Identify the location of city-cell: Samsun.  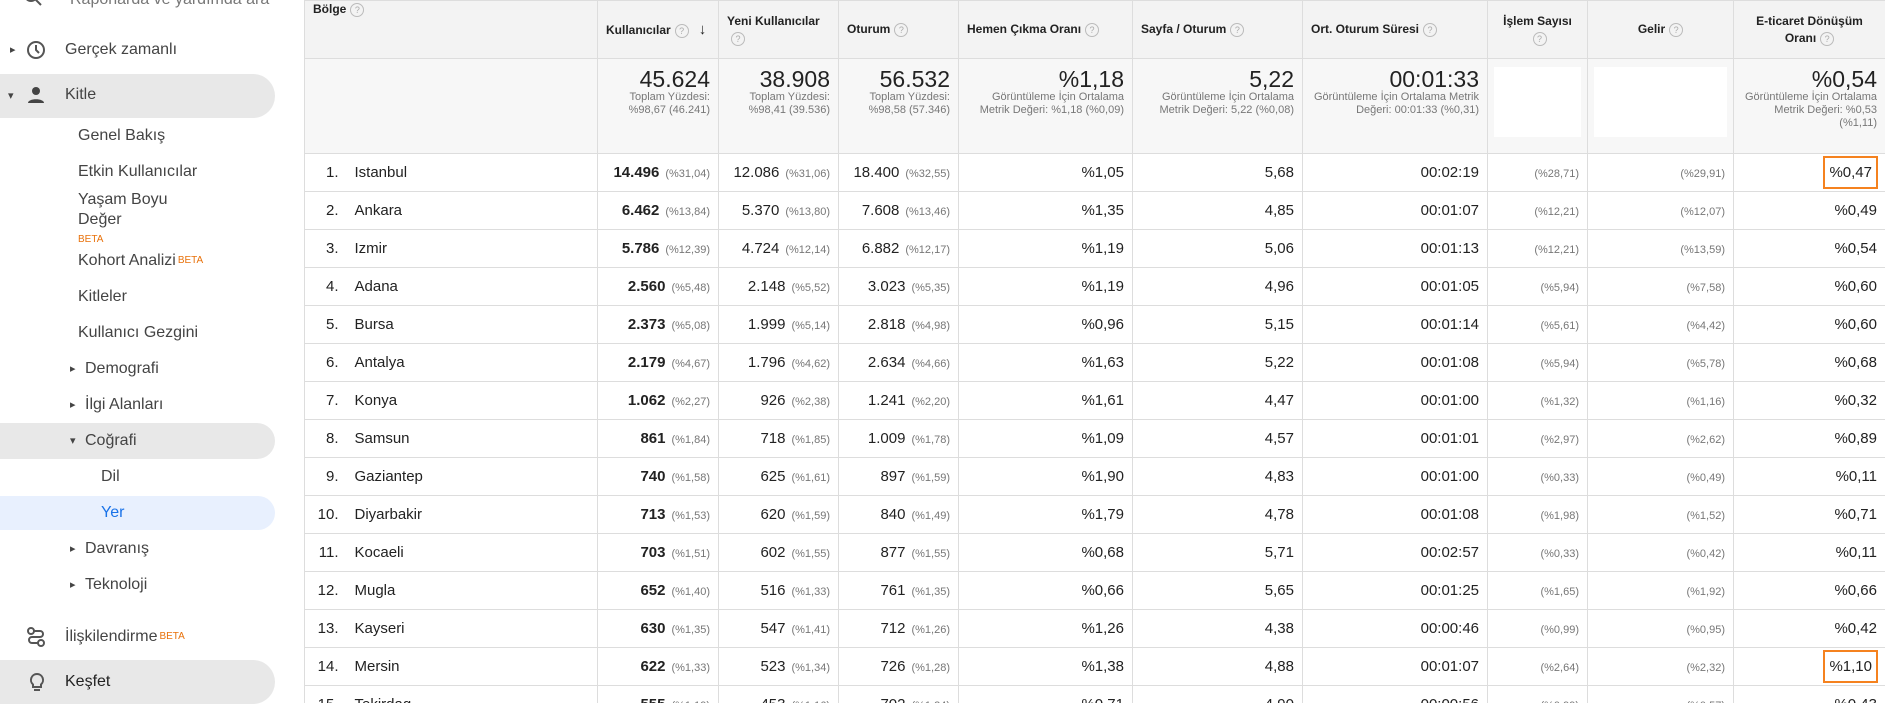
(472, 439).